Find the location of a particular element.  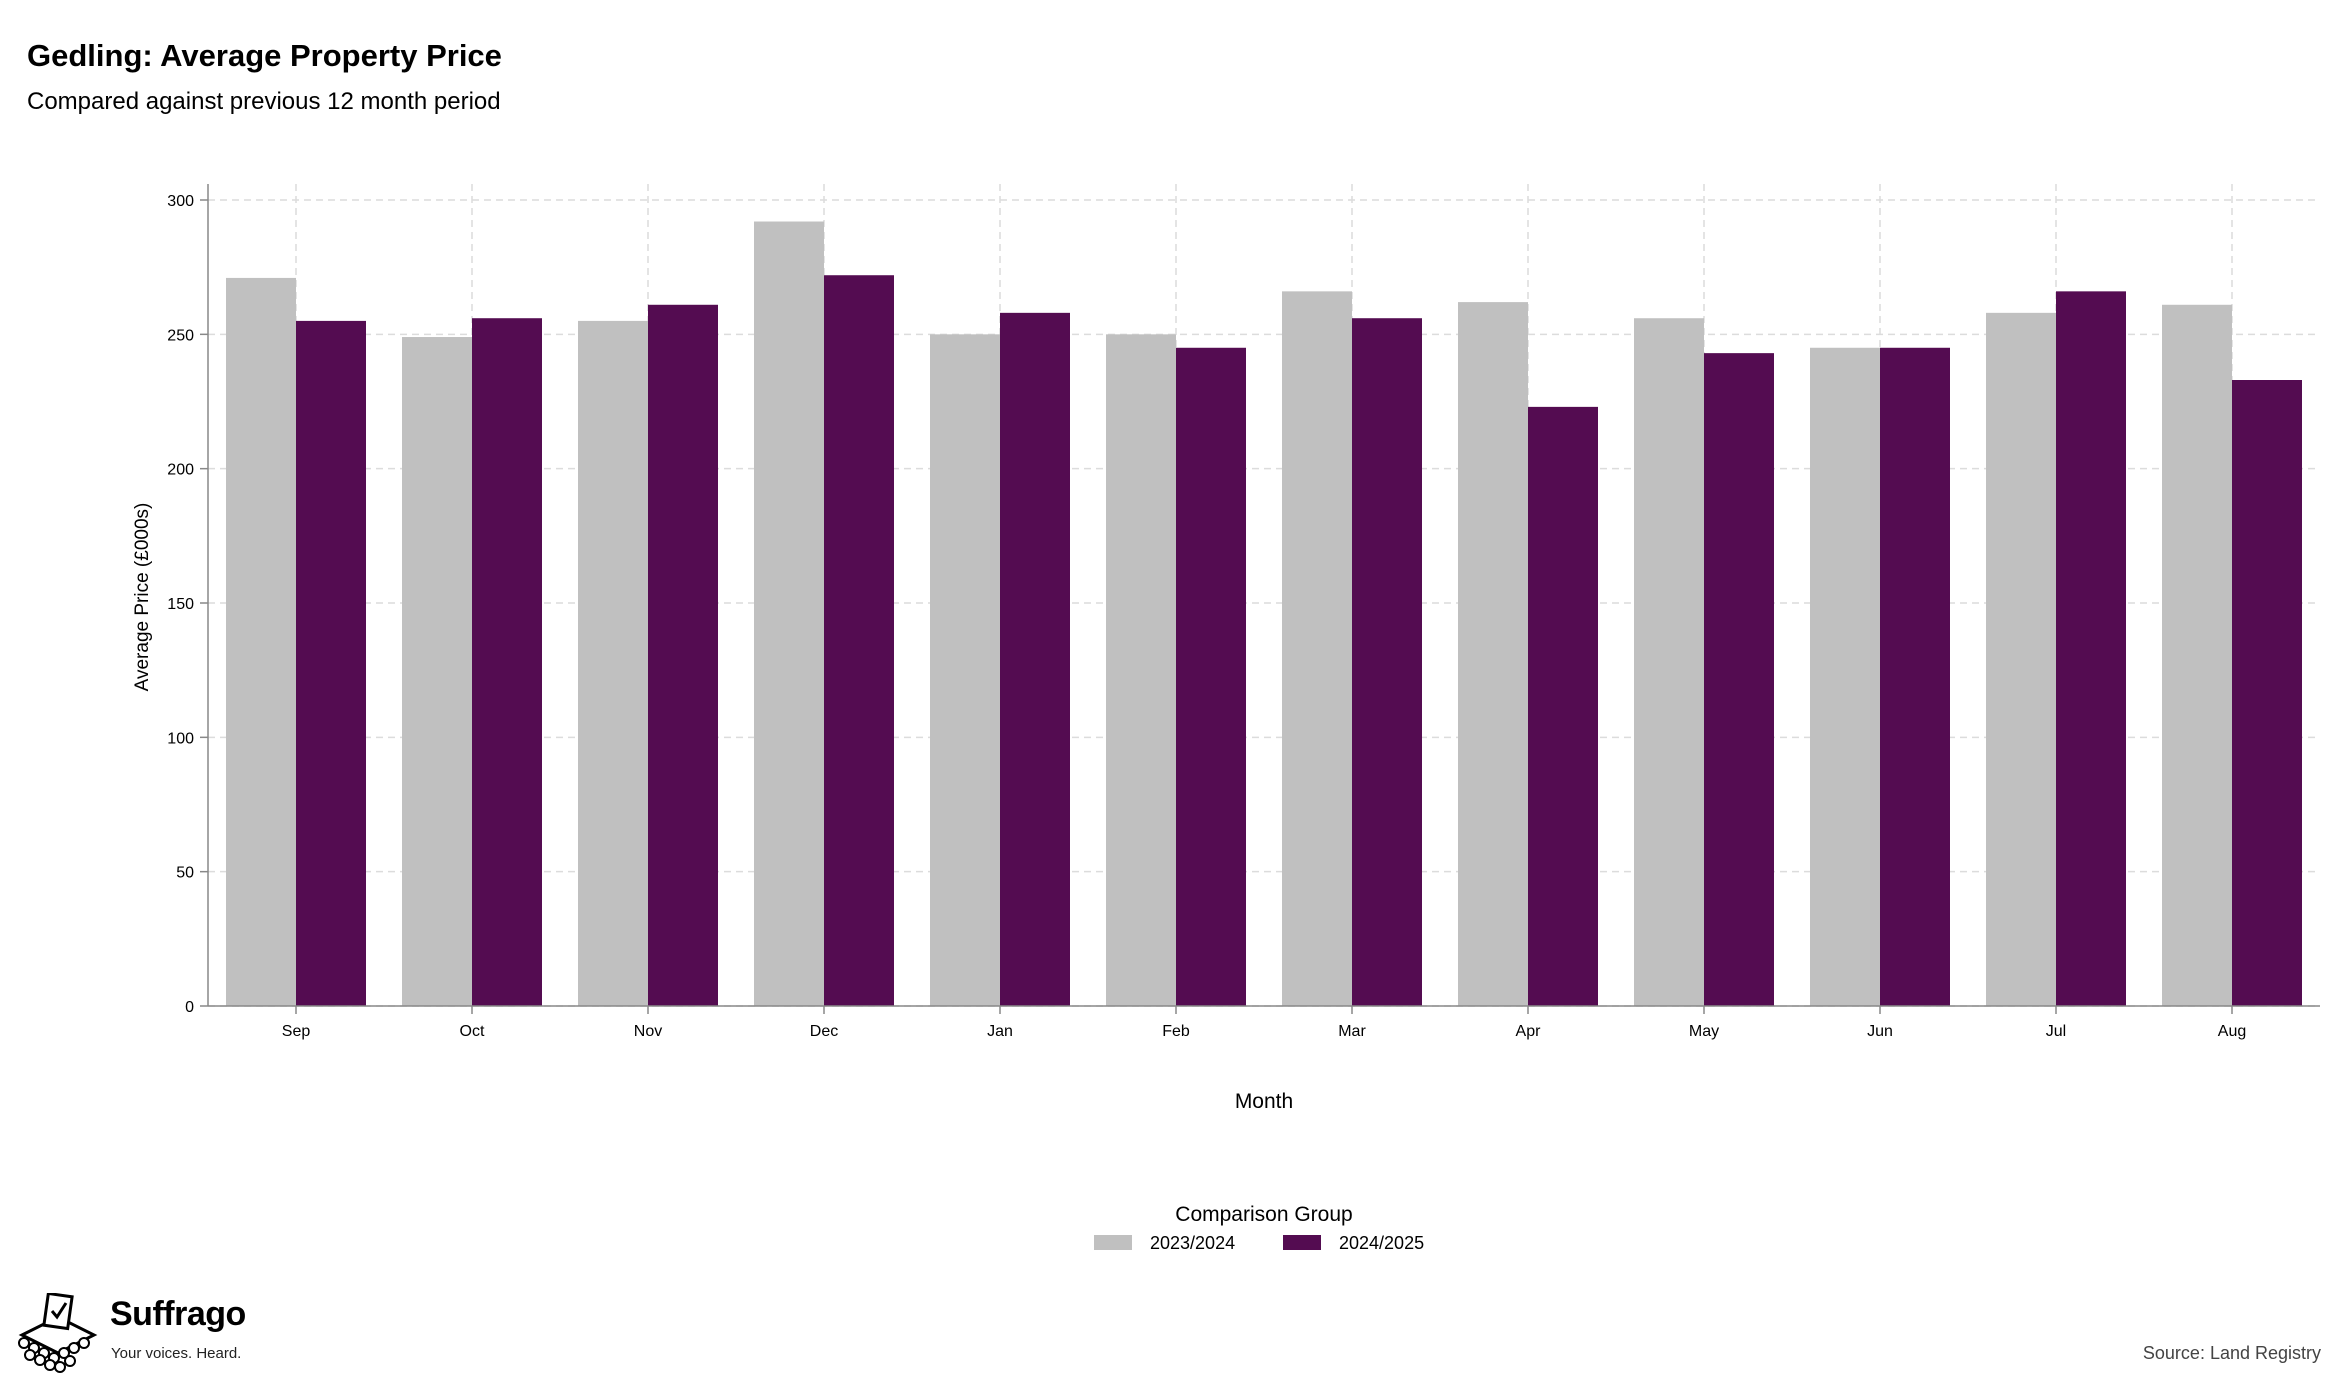

bar-2023-2024-dec is located at coordinates (789, 613).